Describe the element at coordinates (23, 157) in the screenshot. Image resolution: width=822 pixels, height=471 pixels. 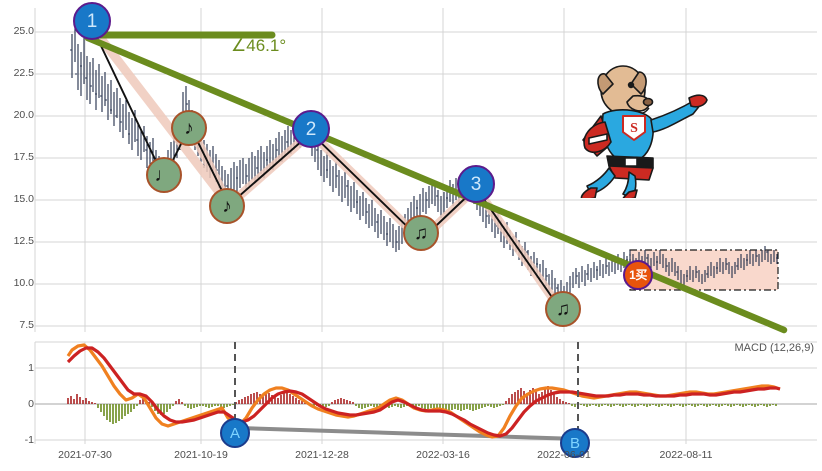
I see `y-tick-17-5: 17.5` at that location.